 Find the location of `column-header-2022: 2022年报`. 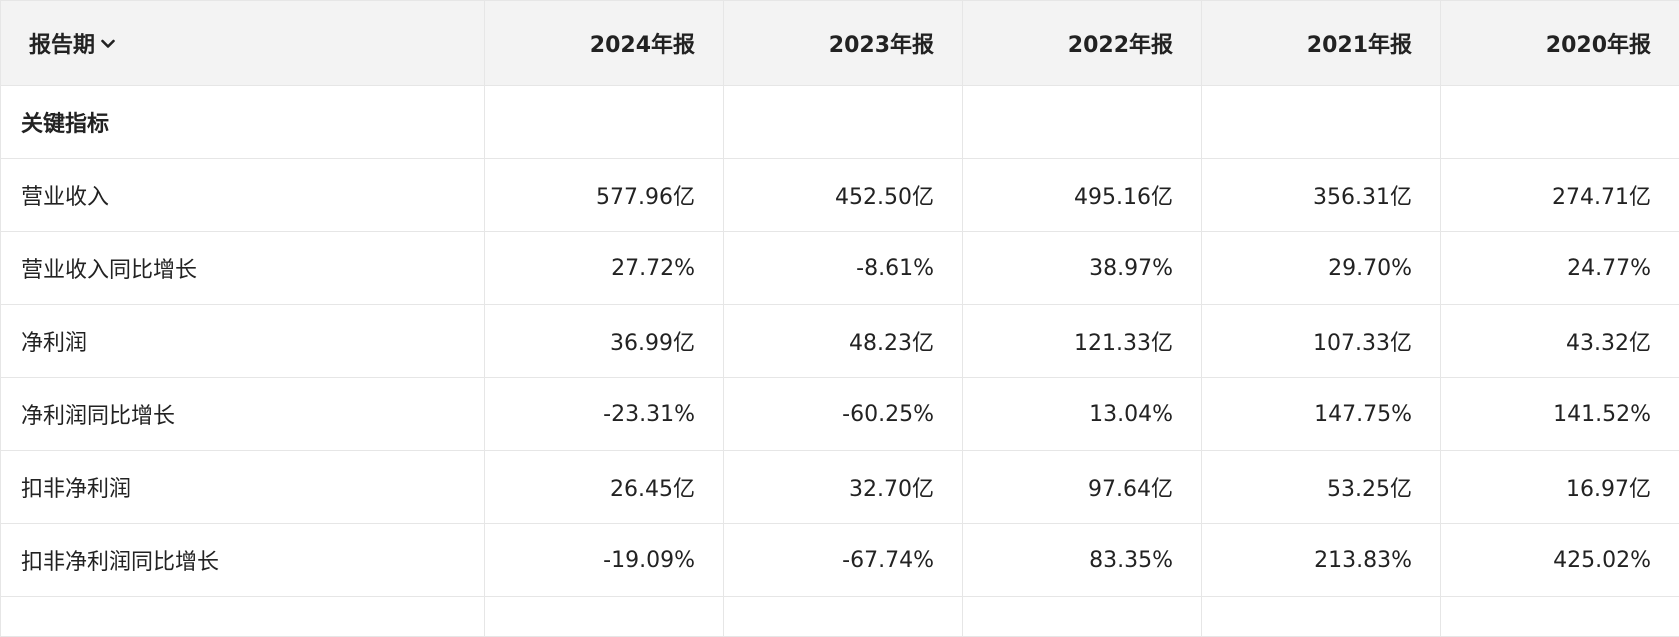

column-header-2022: 2022年报 is located at coordinates (1082, 43).